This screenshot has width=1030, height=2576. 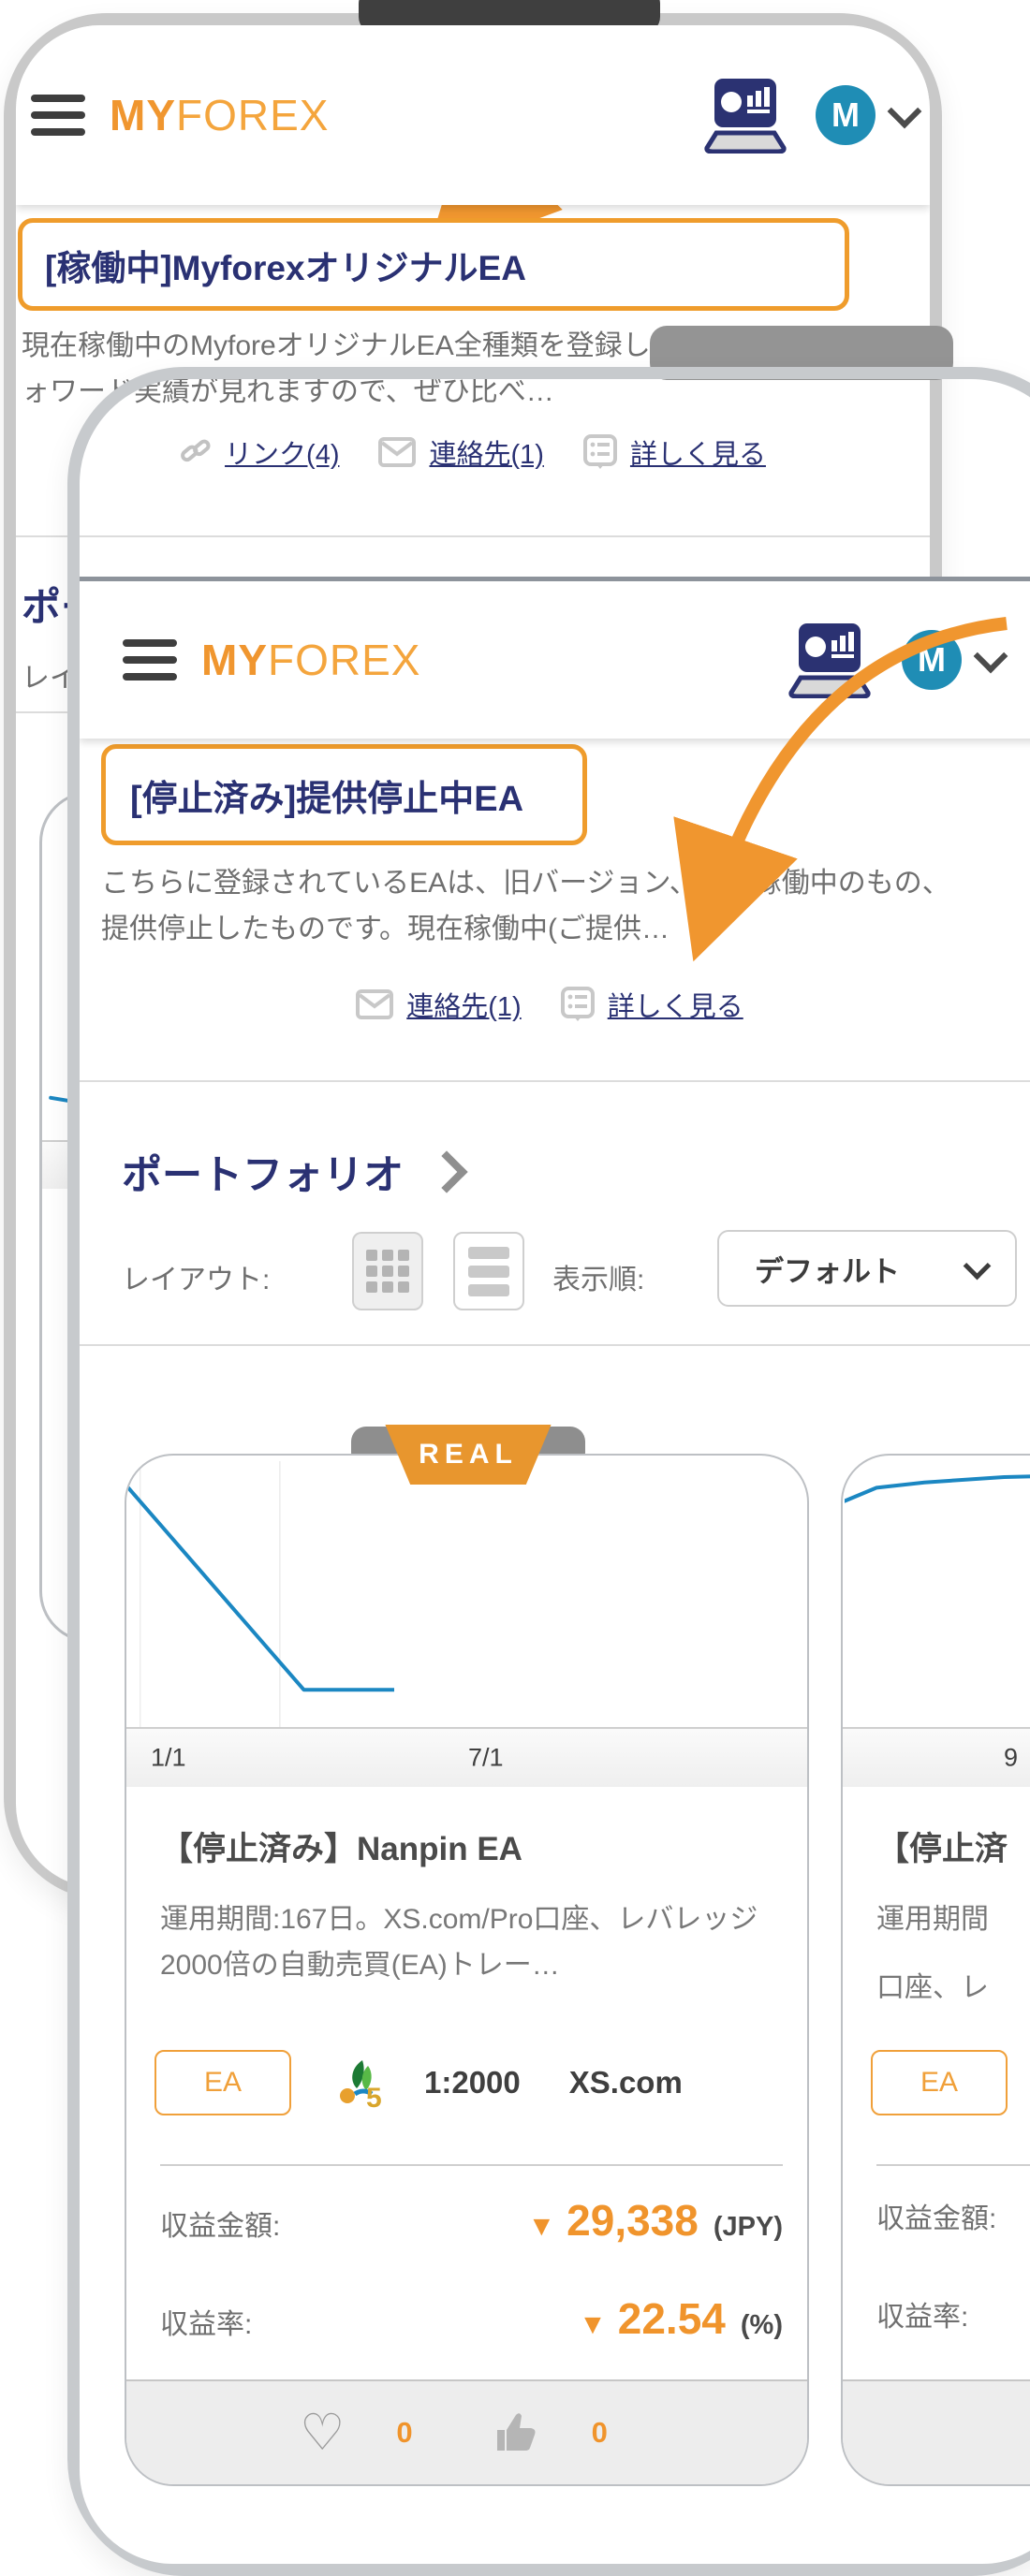 I want to click on thumbs-count: 0, so click(x=599, y=2432).